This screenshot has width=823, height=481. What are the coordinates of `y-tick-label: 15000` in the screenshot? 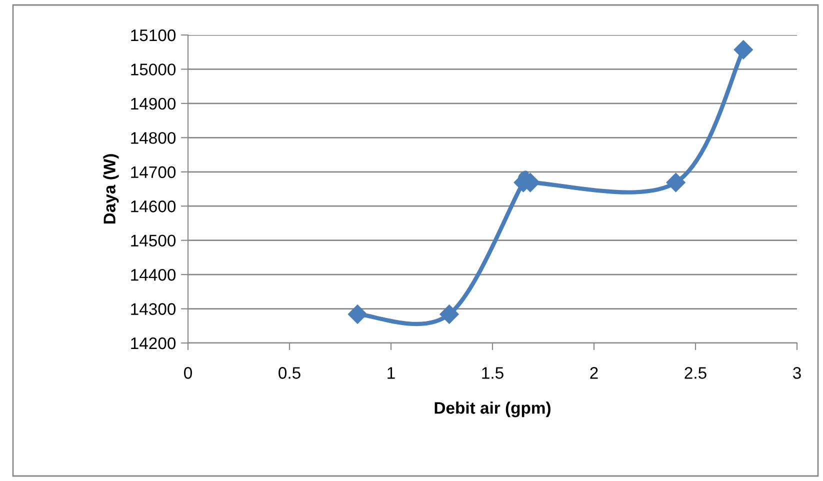 It's located at (153, 70).